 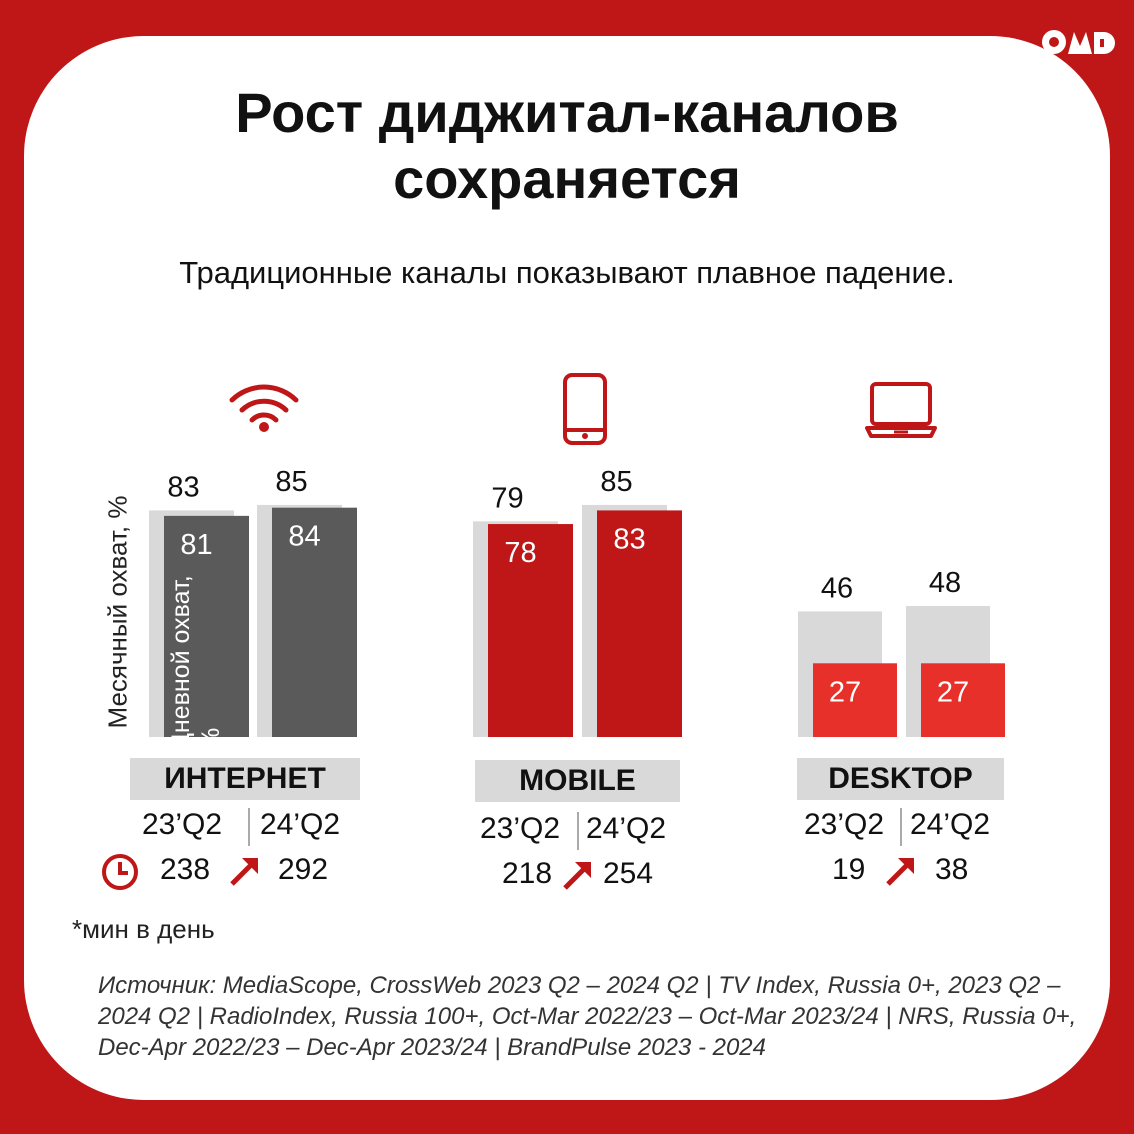 What do you see at coordinates (945, 583) in the screenshot?
I see `monthly-value-label: 48` at bounding box center [945, 583].